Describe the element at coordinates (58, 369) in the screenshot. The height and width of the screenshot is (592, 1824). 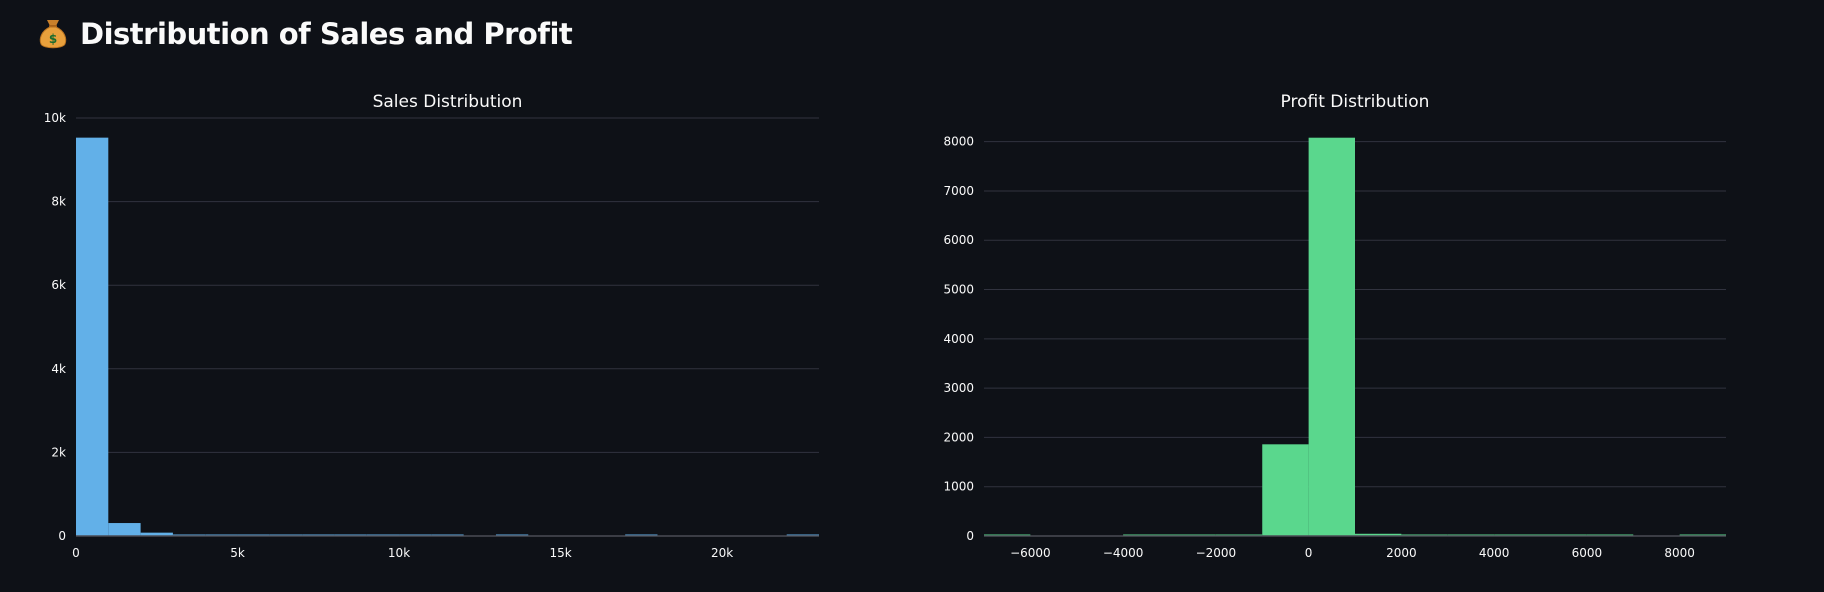
I see `sales-y-tick-label: 4k` at that location.